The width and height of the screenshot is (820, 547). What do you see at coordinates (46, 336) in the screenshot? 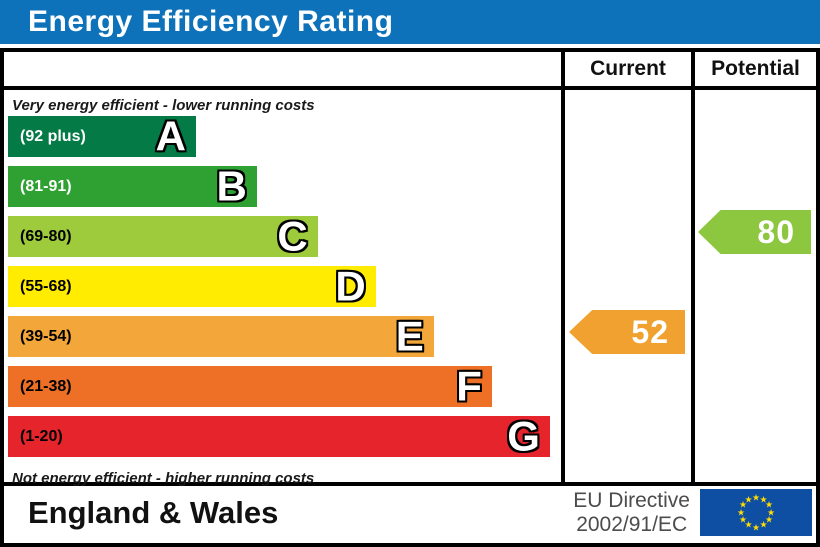
I see `band-range-E: (39-54)` at bounding box center [46, 336].